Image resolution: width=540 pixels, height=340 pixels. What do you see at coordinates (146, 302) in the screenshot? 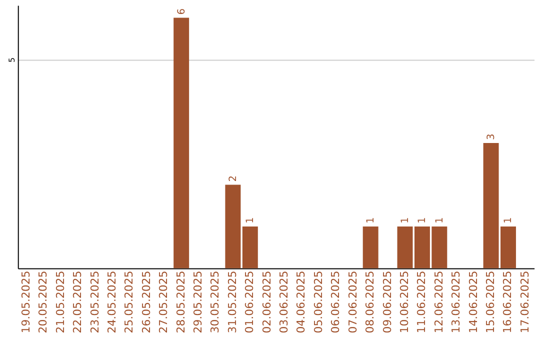
I see `x-tick-label: 26.05.2025` at bounding box center [146, 302].